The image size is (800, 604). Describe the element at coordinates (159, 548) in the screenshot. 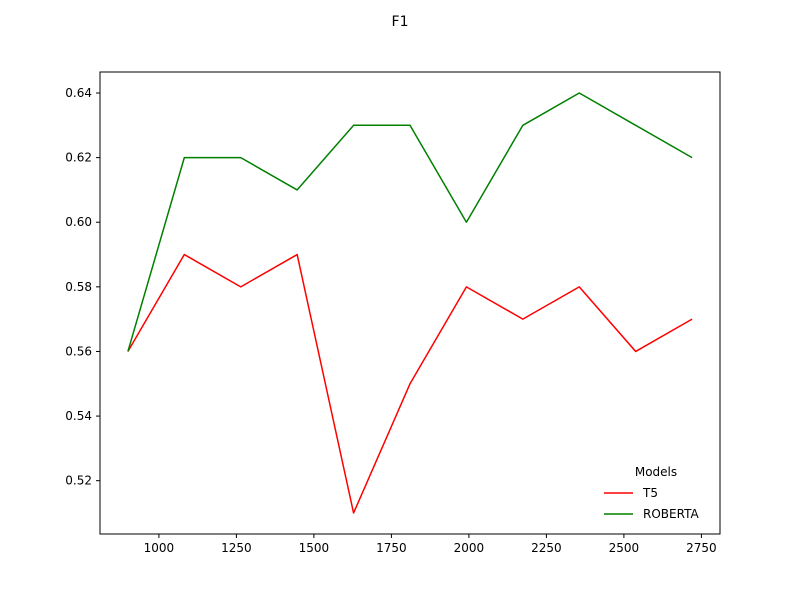

I see `x-tick-label: 1000` at that location.